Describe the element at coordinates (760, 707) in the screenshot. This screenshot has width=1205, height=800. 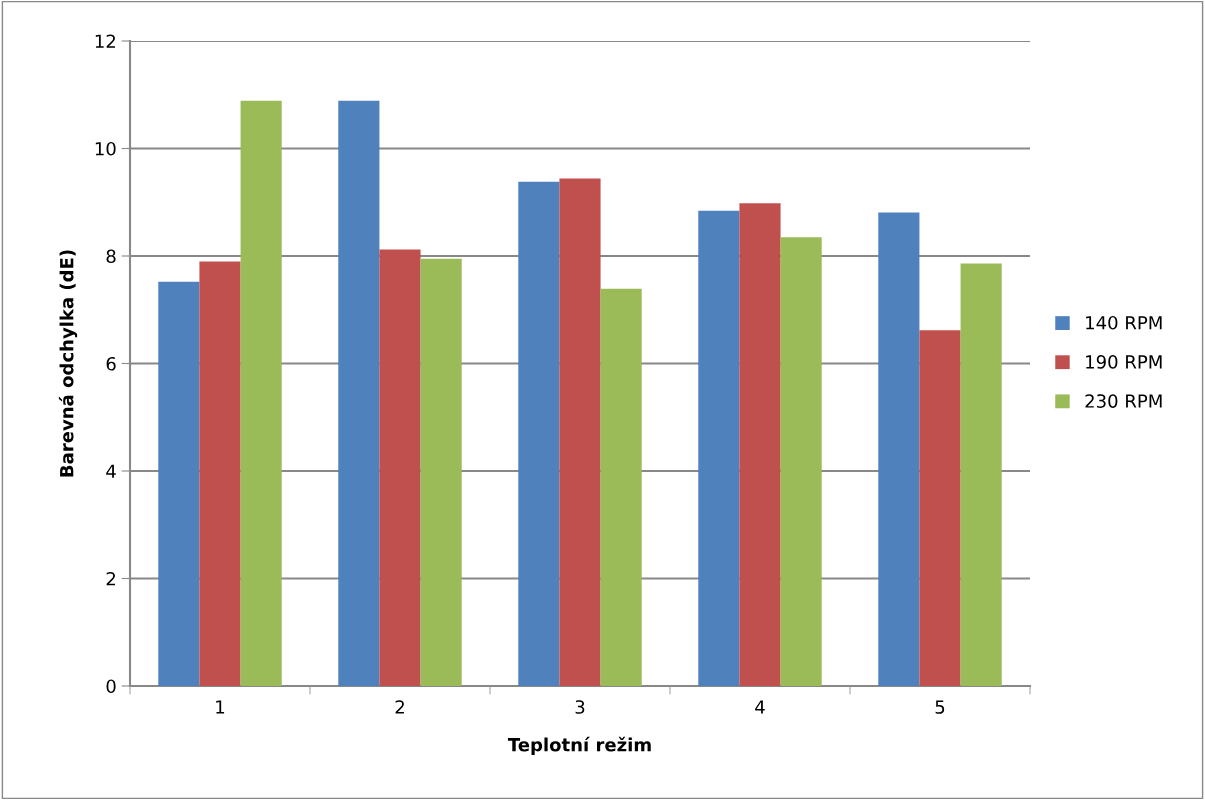
I see `x-tick-label: 4` at that location.